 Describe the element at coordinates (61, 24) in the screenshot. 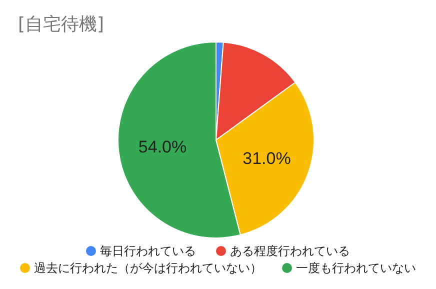

I see `chart-title: [自宅待機]` at that location.